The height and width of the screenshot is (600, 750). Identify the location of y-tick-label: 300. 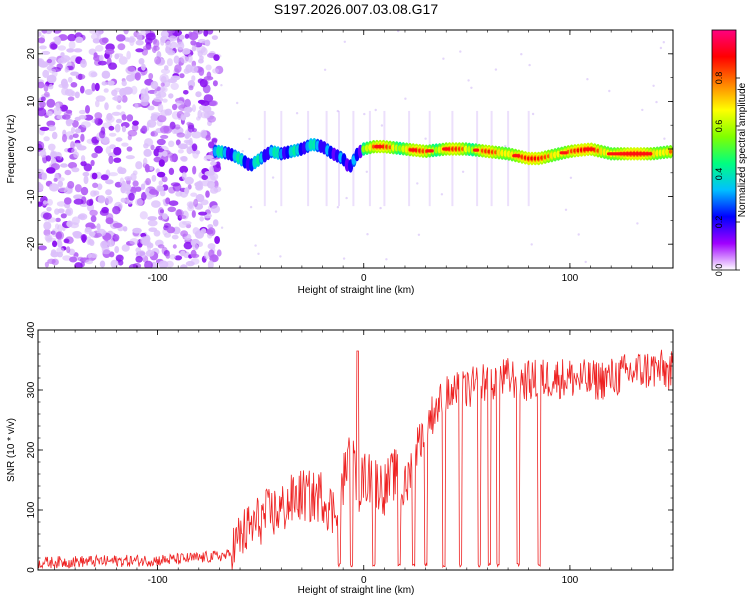
(31, 389).